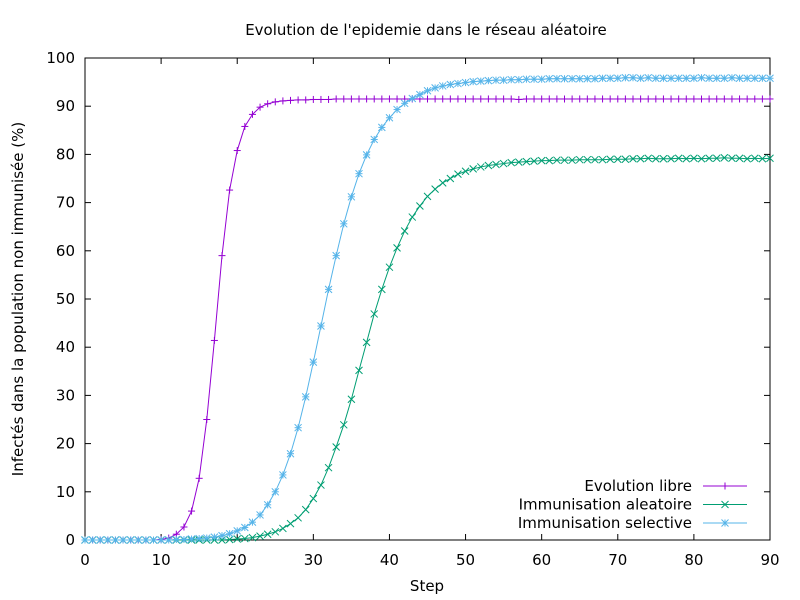 The height and width of the screenshot is (600, 800). What do you see at coordinates (725, 486) in the screenshot?
I see `legend-marker` at bounding box center [725, 486].